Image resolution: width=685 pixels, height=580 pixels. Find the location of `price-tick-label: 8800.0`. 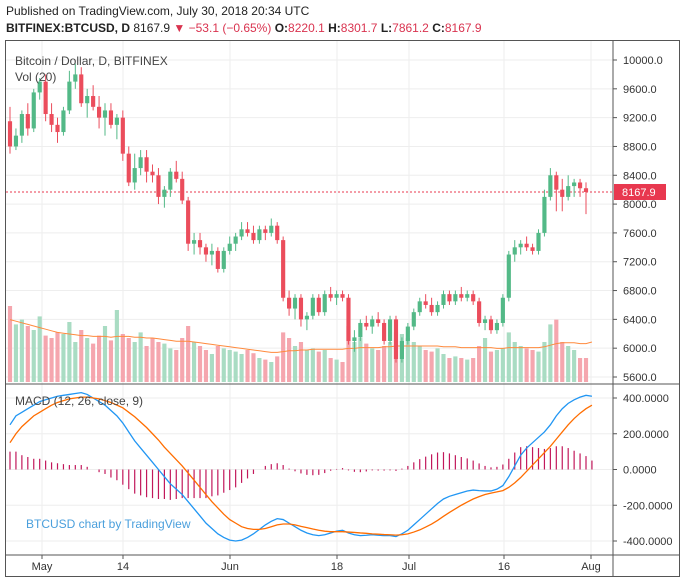

price-tick-label: 8800.0 is located at coordinates (640, 147).